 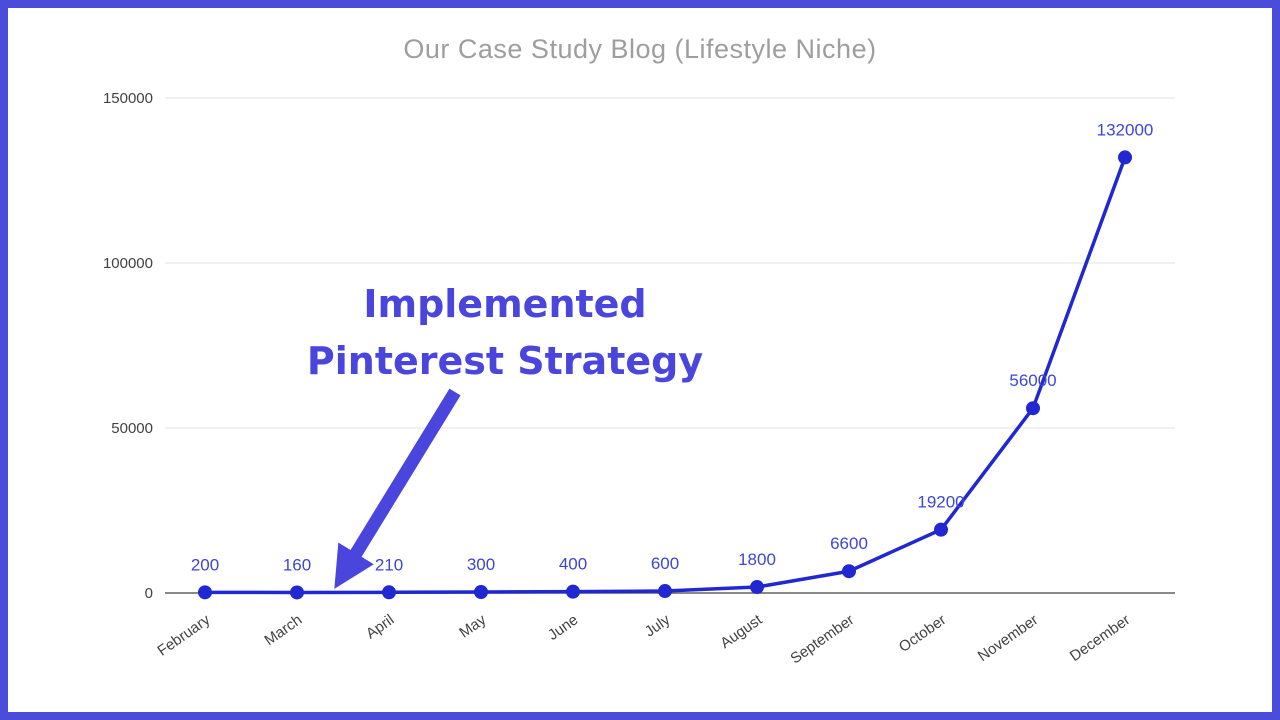 I want to click on x-tick-label: July, so click(x=658, y=626).